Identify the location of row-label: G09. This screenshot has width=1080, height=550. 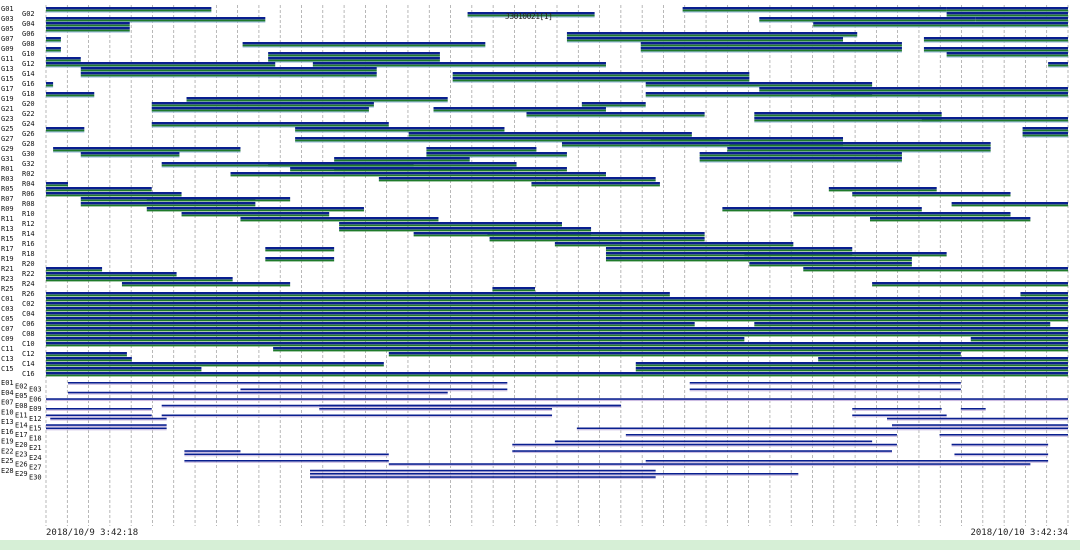
(7, 49).